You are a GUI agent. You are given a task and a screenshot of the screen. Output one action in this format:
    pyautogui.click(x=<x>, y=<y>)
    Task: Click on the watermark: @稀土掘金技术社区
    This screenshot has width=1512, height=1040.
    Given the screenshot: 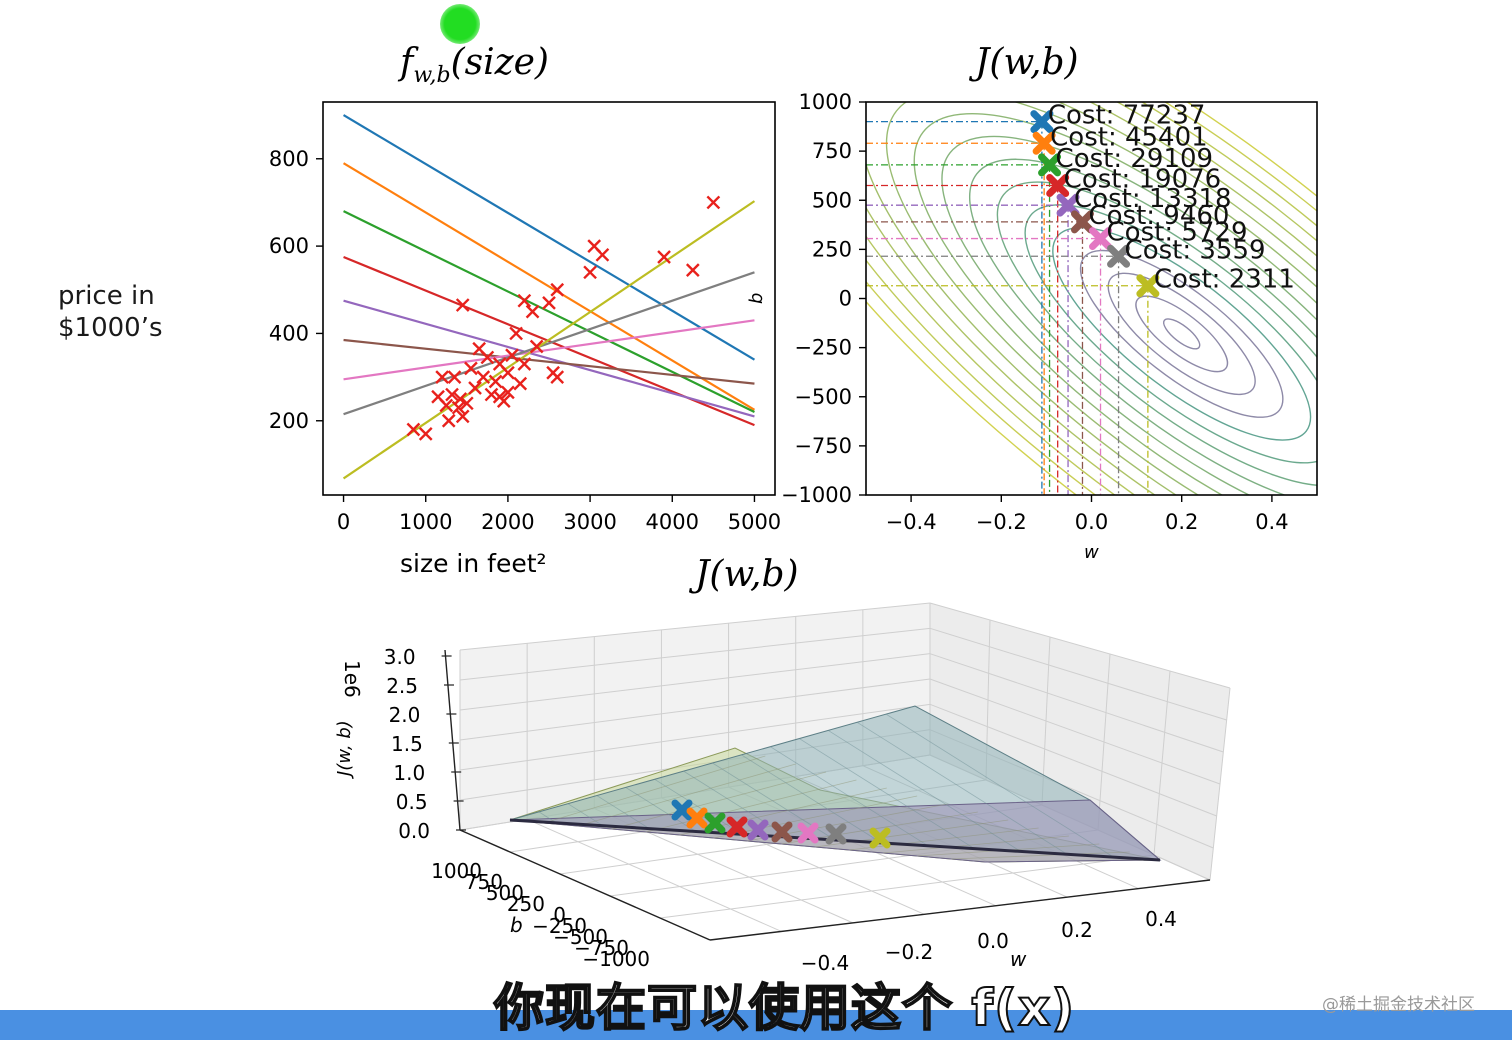 What is the action you would take?
    pyautogui.click(x=1398, y=1005)
    